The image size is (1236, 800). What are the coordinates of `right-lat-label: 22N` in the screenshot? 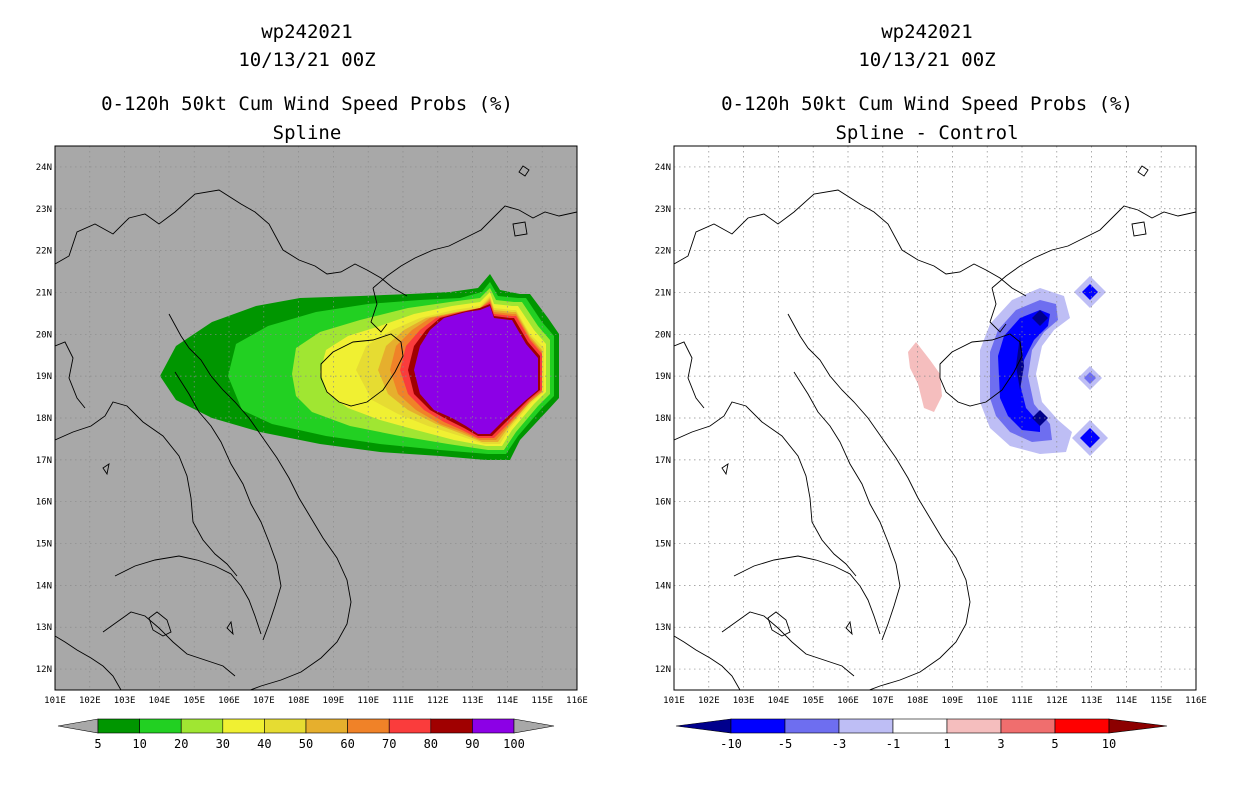 It's located at (663, 252).